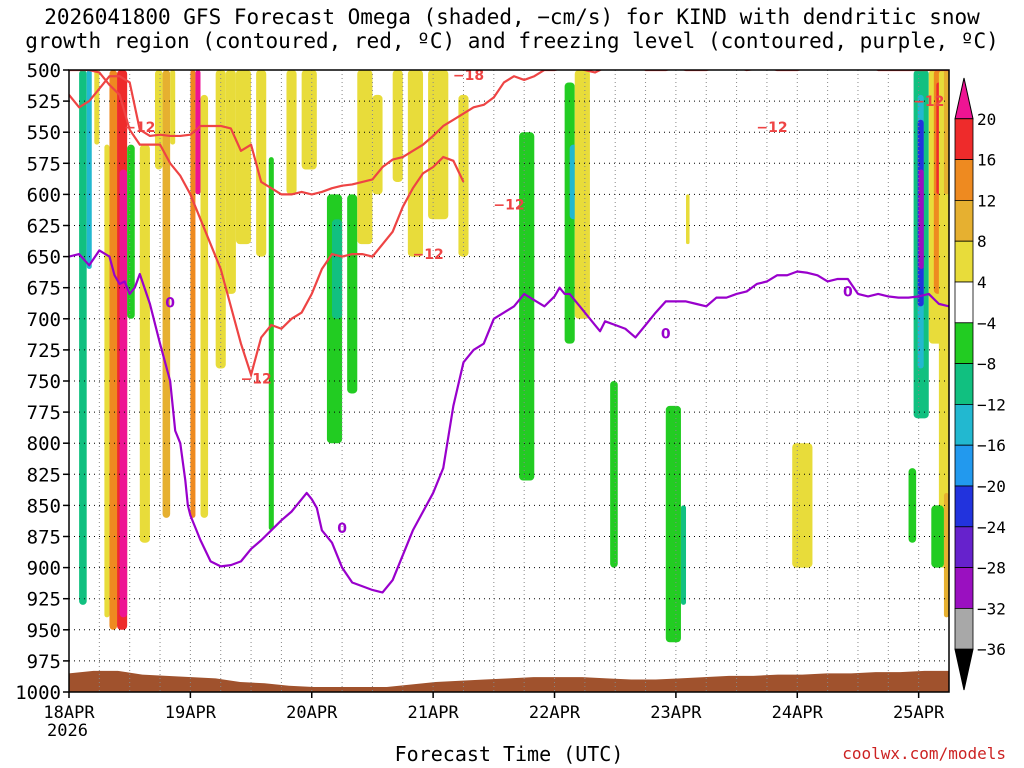 The width and height of the screenshot is (1024, 768). I want to click on x-tick-sublabel-year: 2026, so click(67, 731).